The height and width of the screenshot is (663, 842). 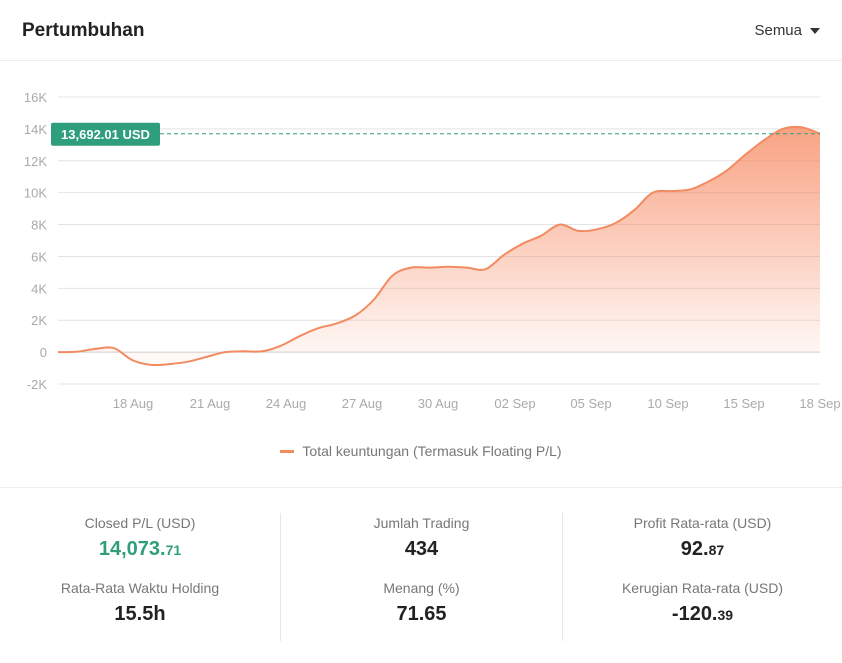 What do you see at coordinates (815, 30) in the screenshot?
I see `caret-down-icon` at bounding box center [815, 30].